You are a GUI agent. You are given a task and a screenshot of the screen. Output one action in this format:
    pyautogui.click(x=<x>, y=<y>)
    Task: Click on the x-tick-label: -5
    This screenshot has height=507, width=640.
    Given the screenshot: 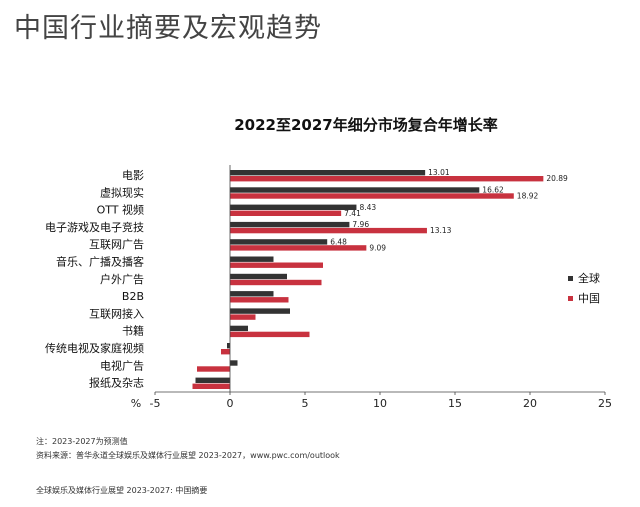 What is the action you would take?
    pyautogui.click(x=155, y=403)
    